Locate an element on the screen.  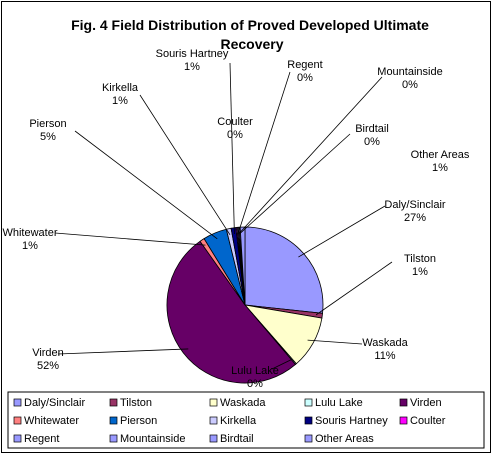
data-label-daly-sinclair: Daly/Sinclair 27% is located at coordinates (414, 211).